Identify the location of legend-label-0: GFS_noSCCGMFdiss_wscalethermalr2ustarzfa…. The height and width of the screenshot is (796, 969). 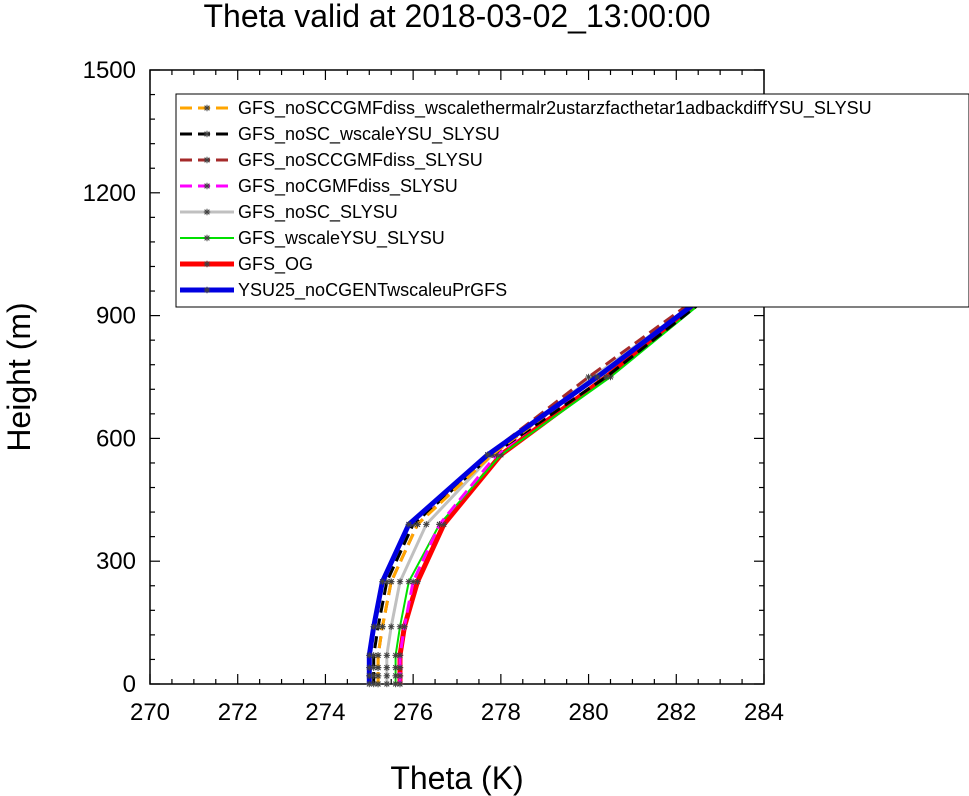
(555, 108).